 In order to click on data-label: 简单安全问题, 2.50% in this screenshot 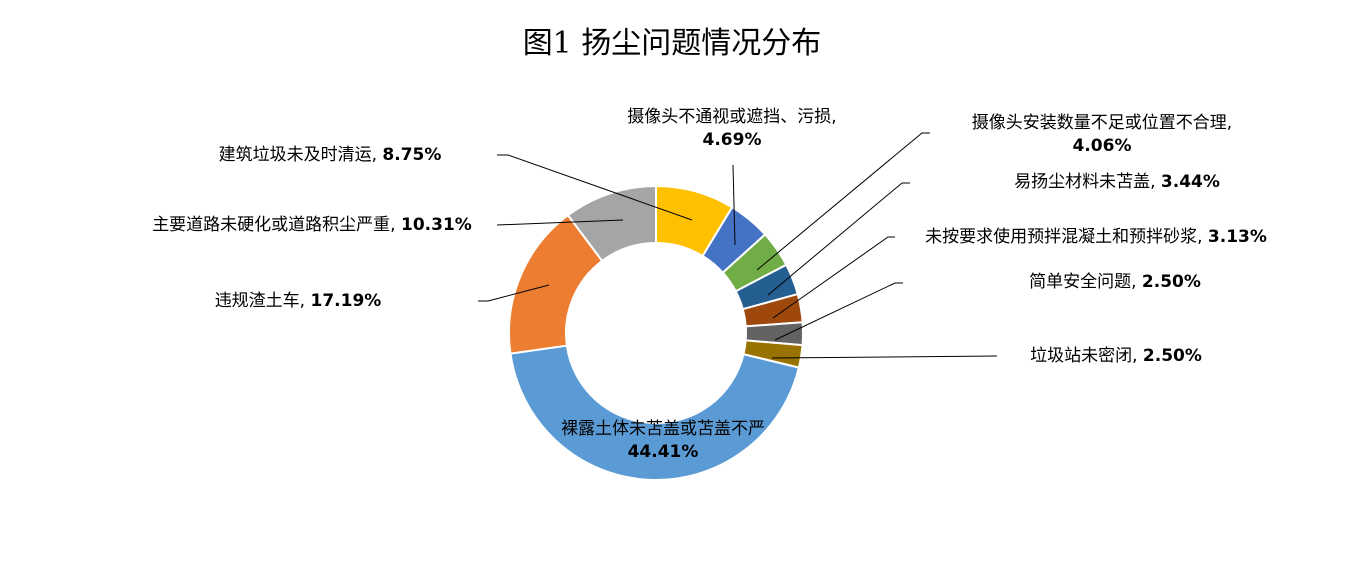, I will do `click(1115, 282)`.